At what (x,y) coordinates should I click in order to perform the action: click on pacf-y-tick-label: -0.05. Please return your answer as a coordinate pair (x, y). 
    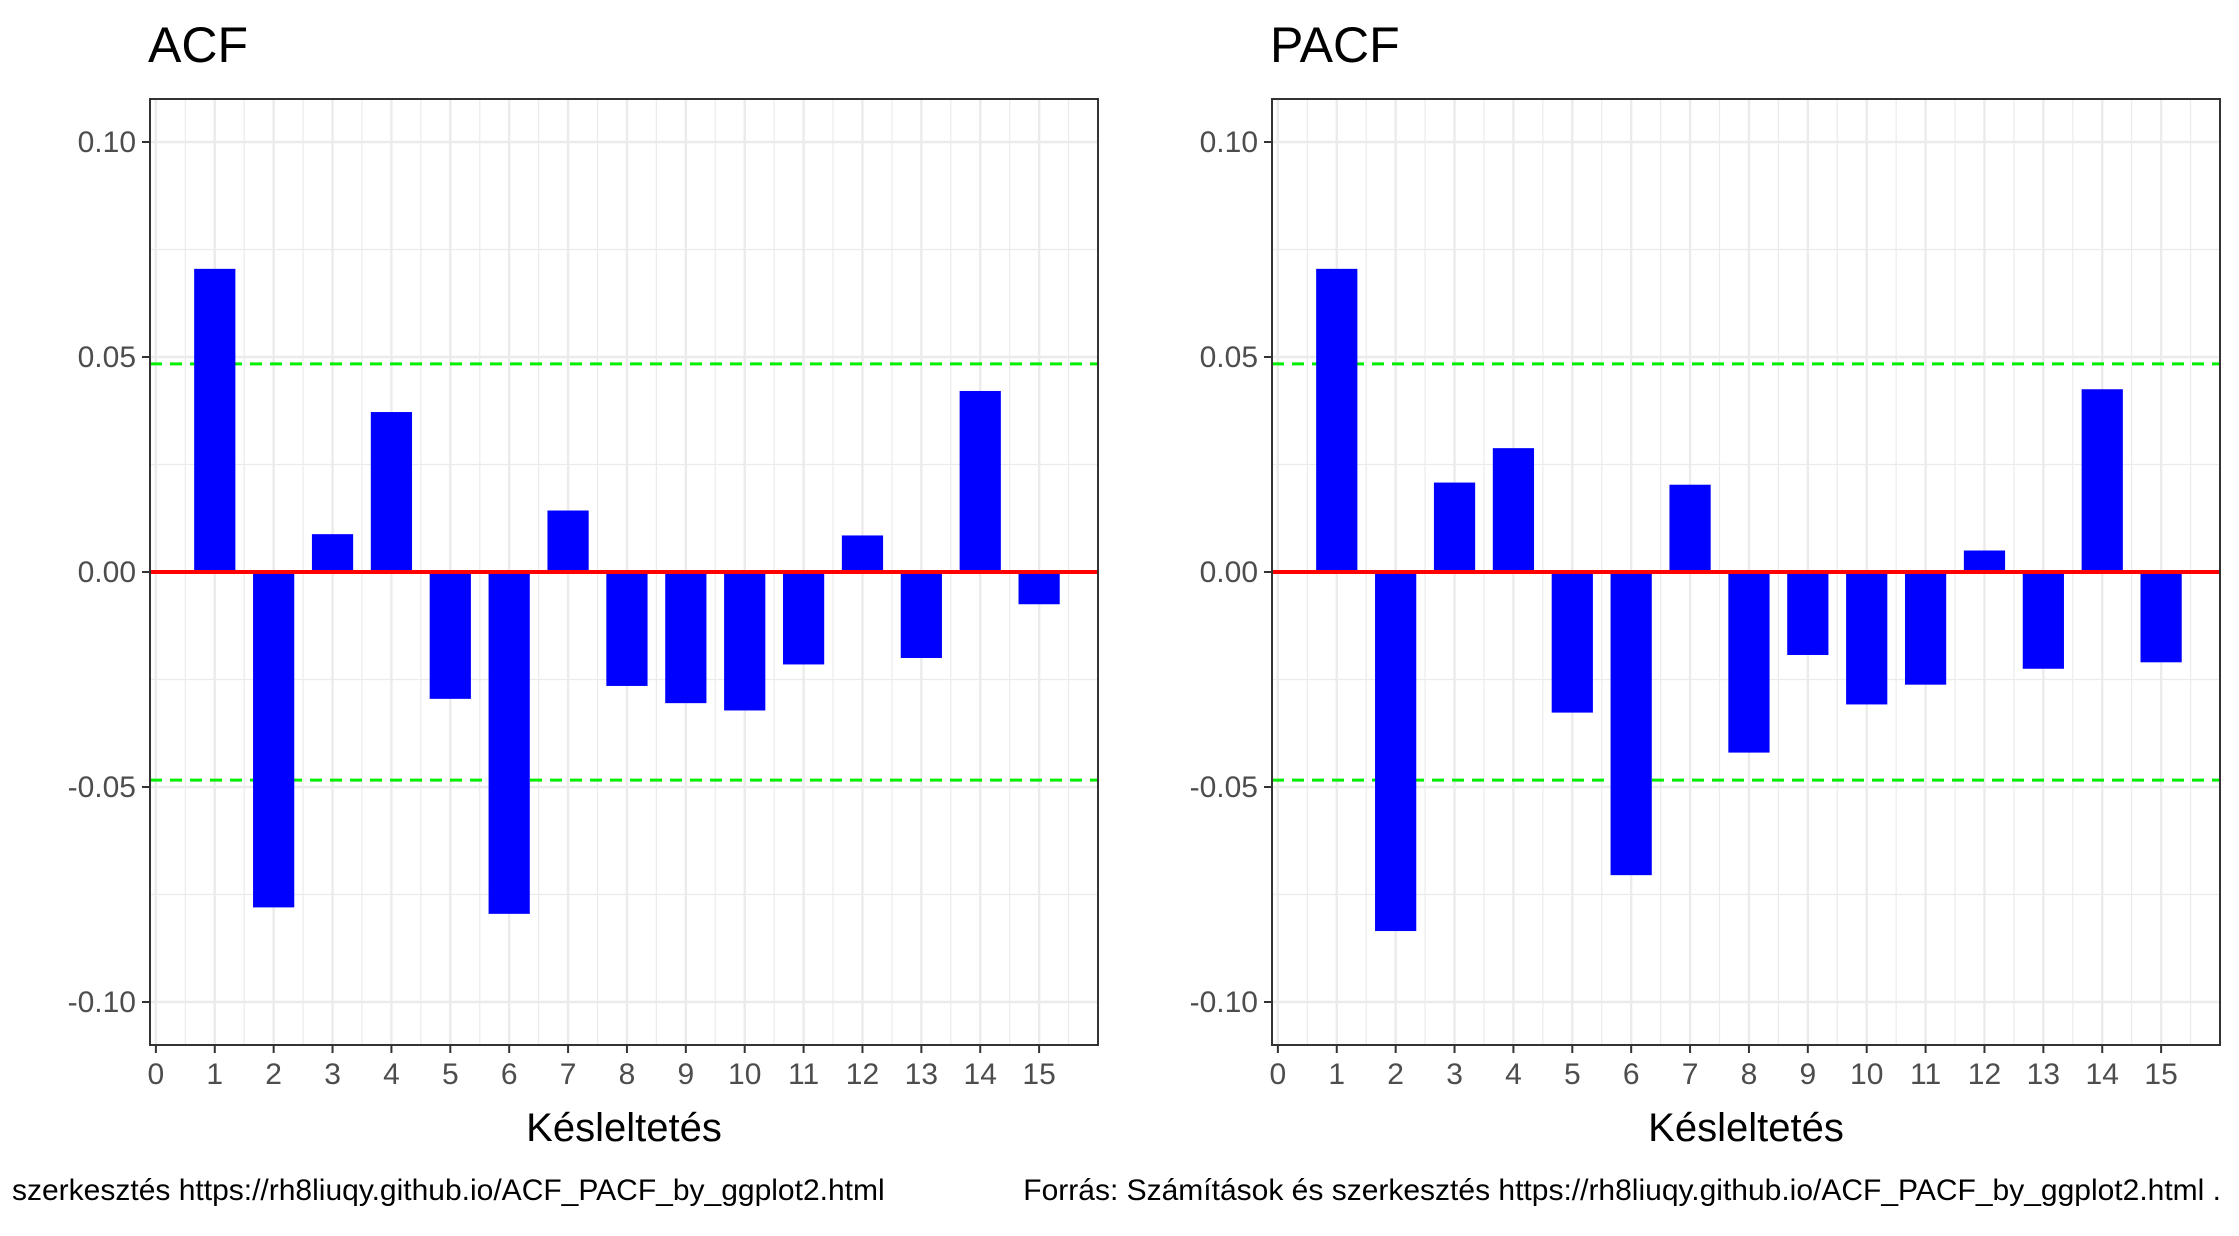
    Looking at the image, I should click on (1224, 787).